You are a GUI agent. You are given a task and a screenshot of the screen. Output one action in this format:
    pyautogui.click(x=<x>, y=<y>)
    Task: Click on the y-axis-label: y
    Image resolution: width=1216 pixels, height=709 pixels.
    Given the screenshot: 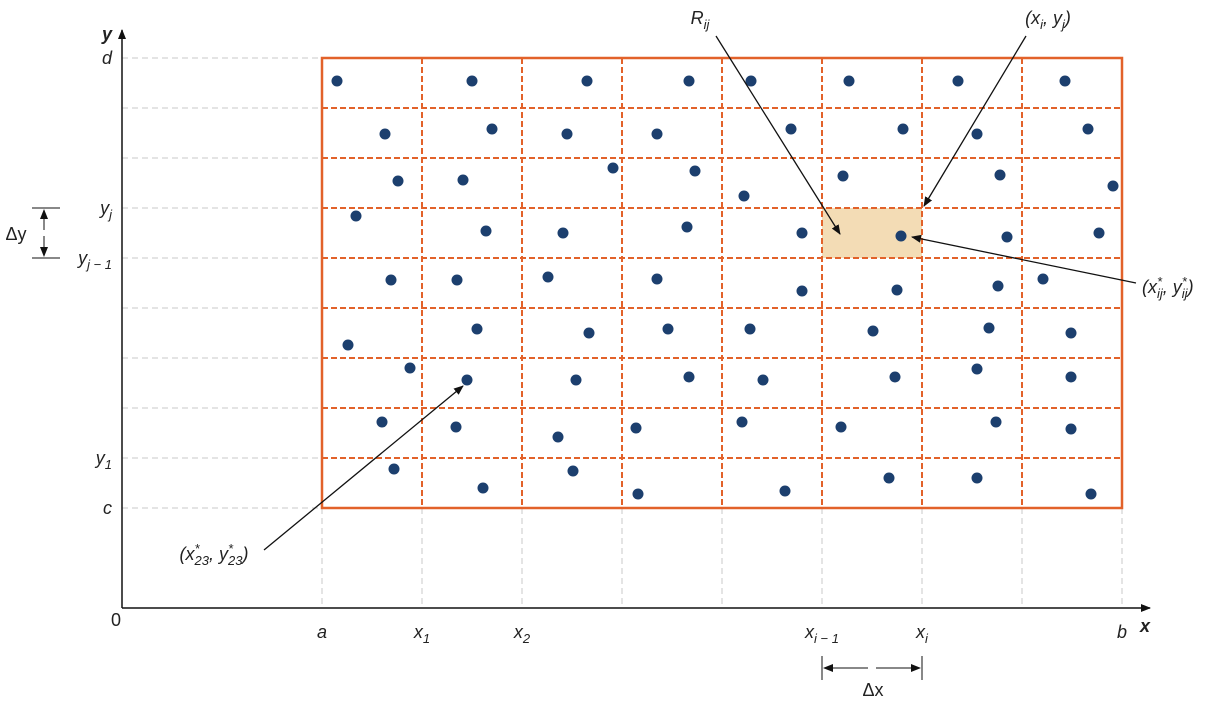 What is the action you would take?
    pyautogui.click(x=107, y=34)
    